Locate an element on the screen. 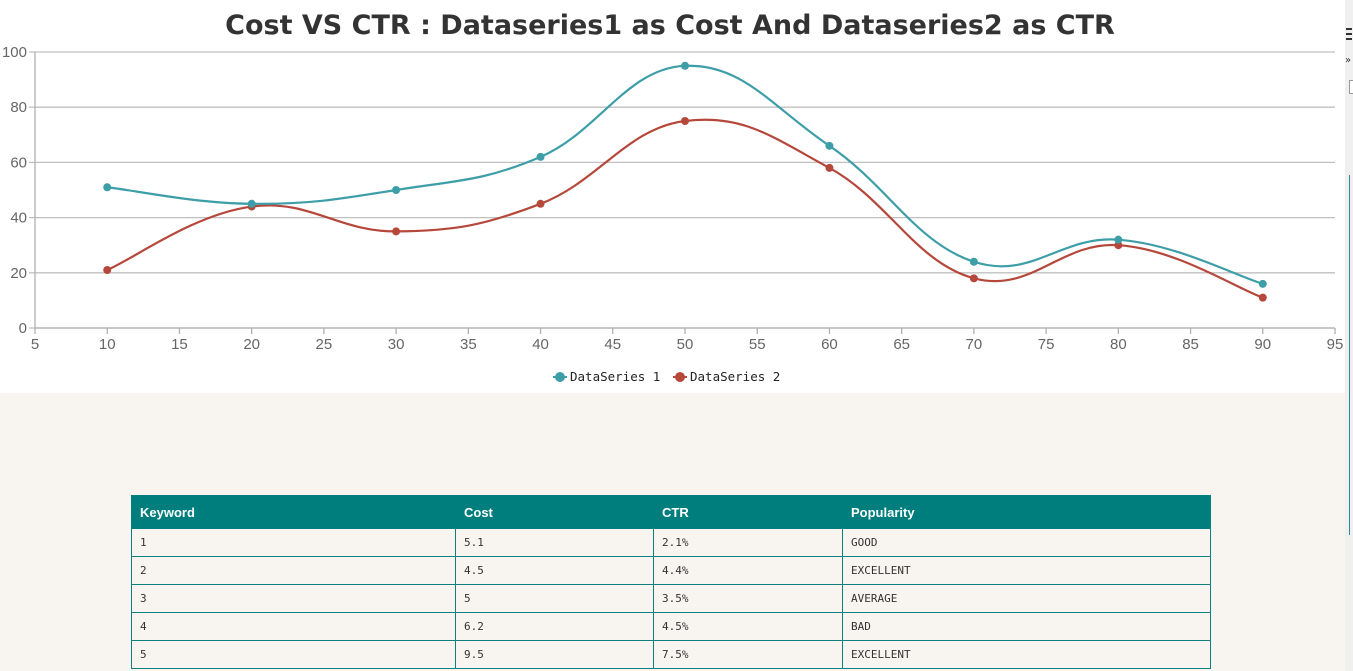 This screenshot has height=671, width=1353. cell-cost: 5.1 is located at coordinates (554, 542).